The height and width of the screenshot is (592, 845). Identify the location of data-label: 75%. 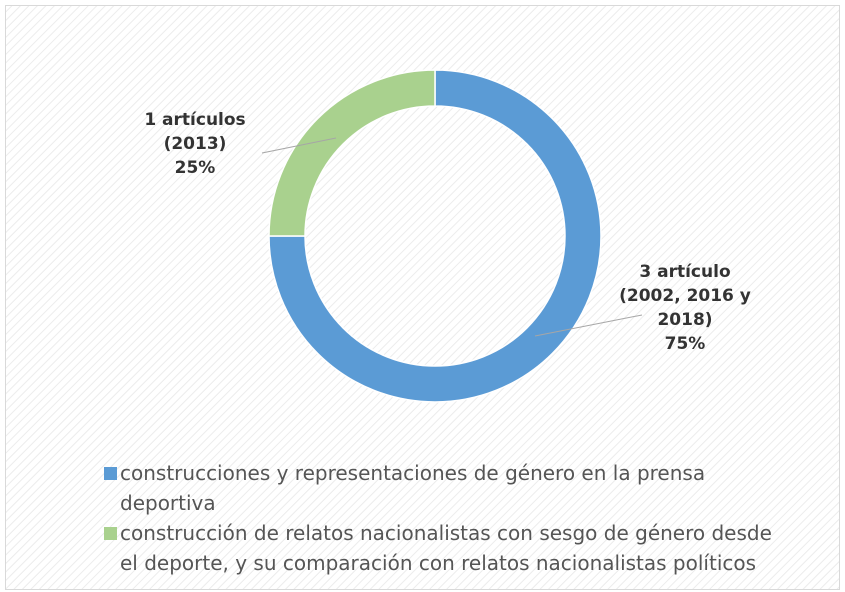
(685, 344).